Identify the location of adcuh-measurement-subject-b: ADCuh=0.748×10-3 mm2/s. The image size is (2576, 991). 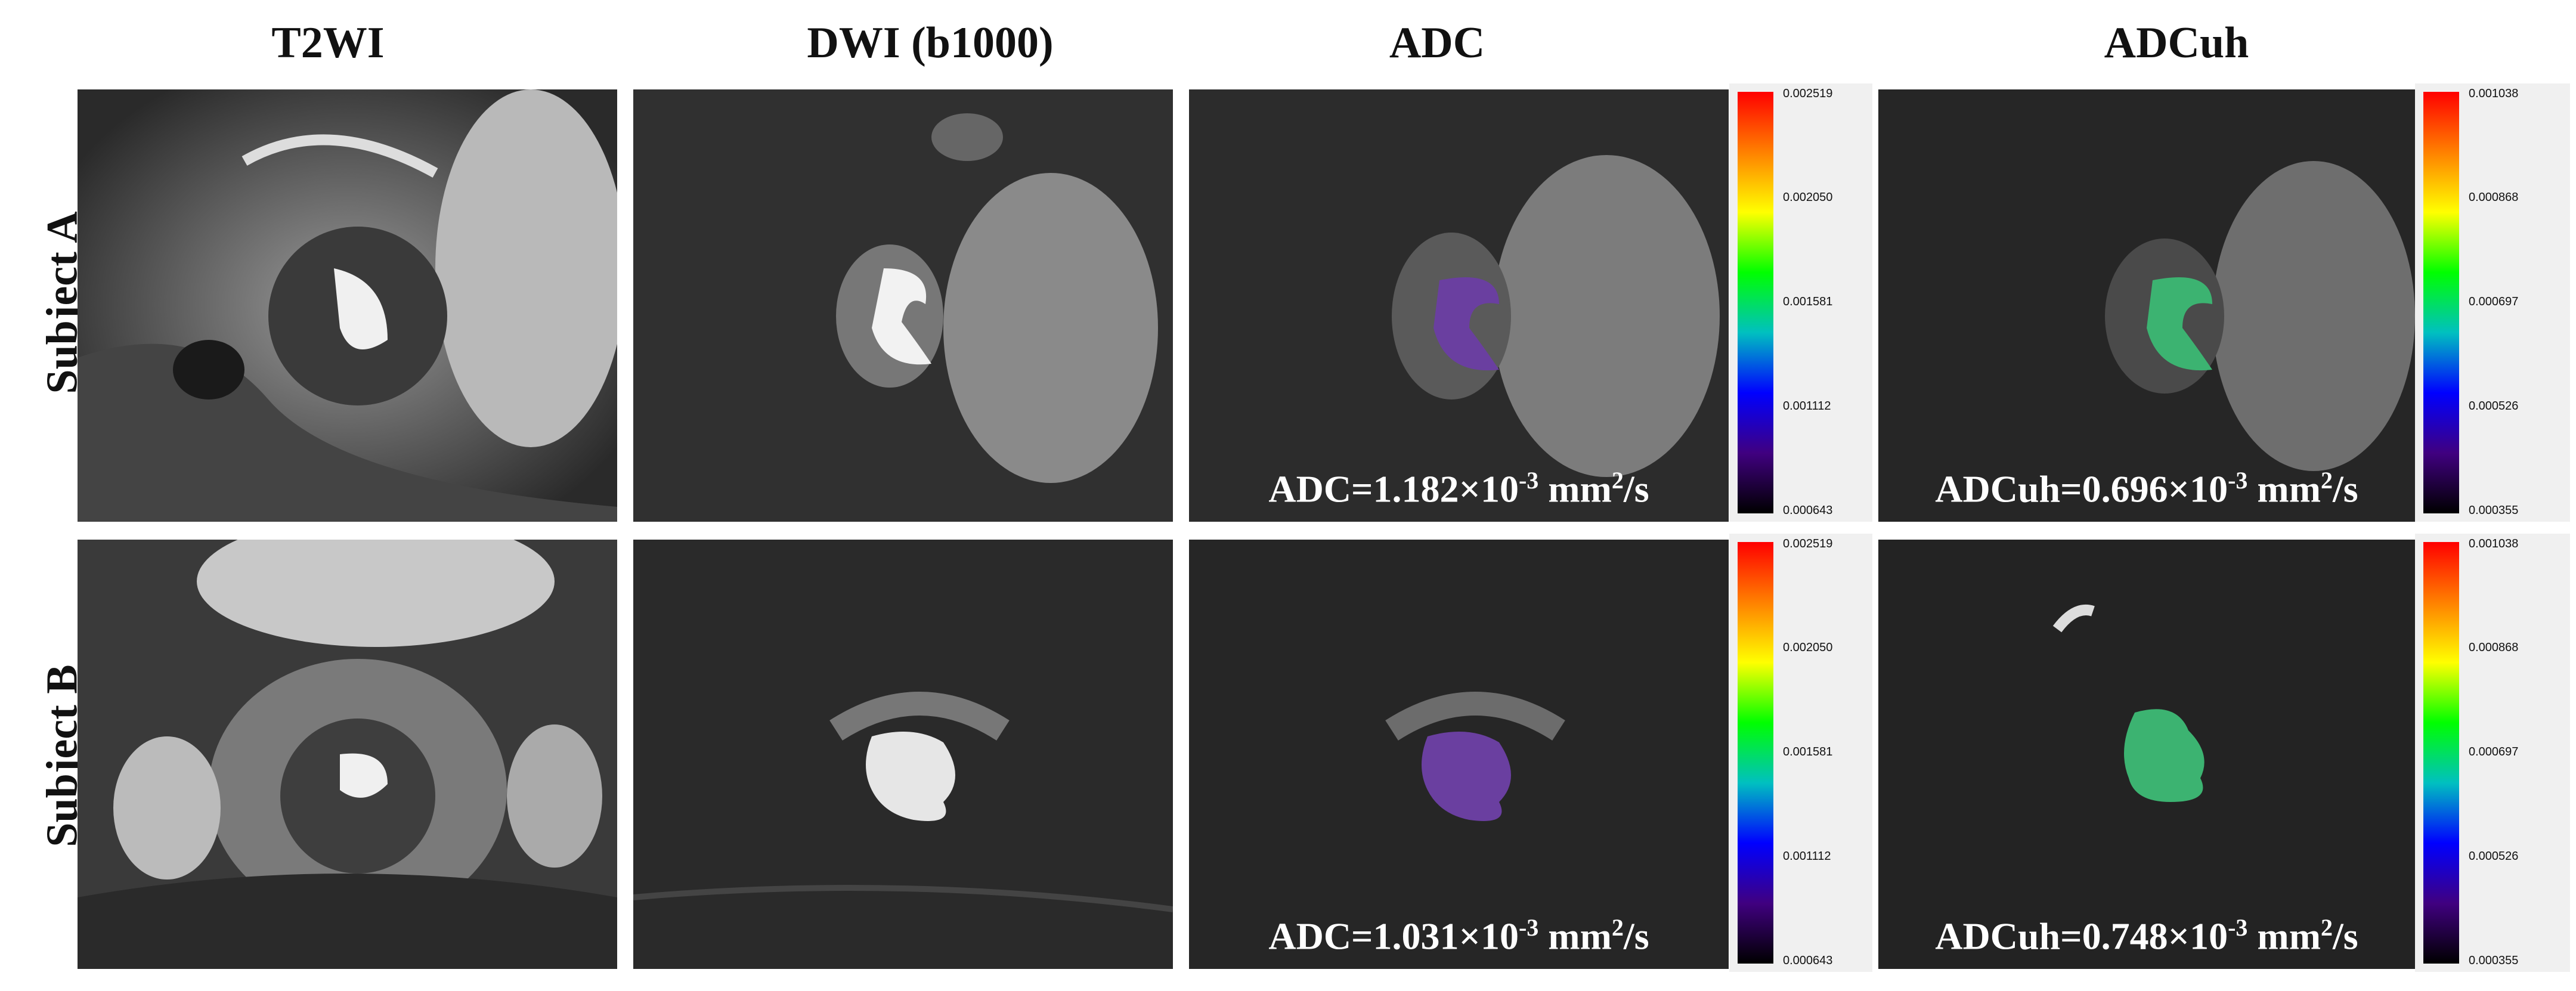
(2147, 935).